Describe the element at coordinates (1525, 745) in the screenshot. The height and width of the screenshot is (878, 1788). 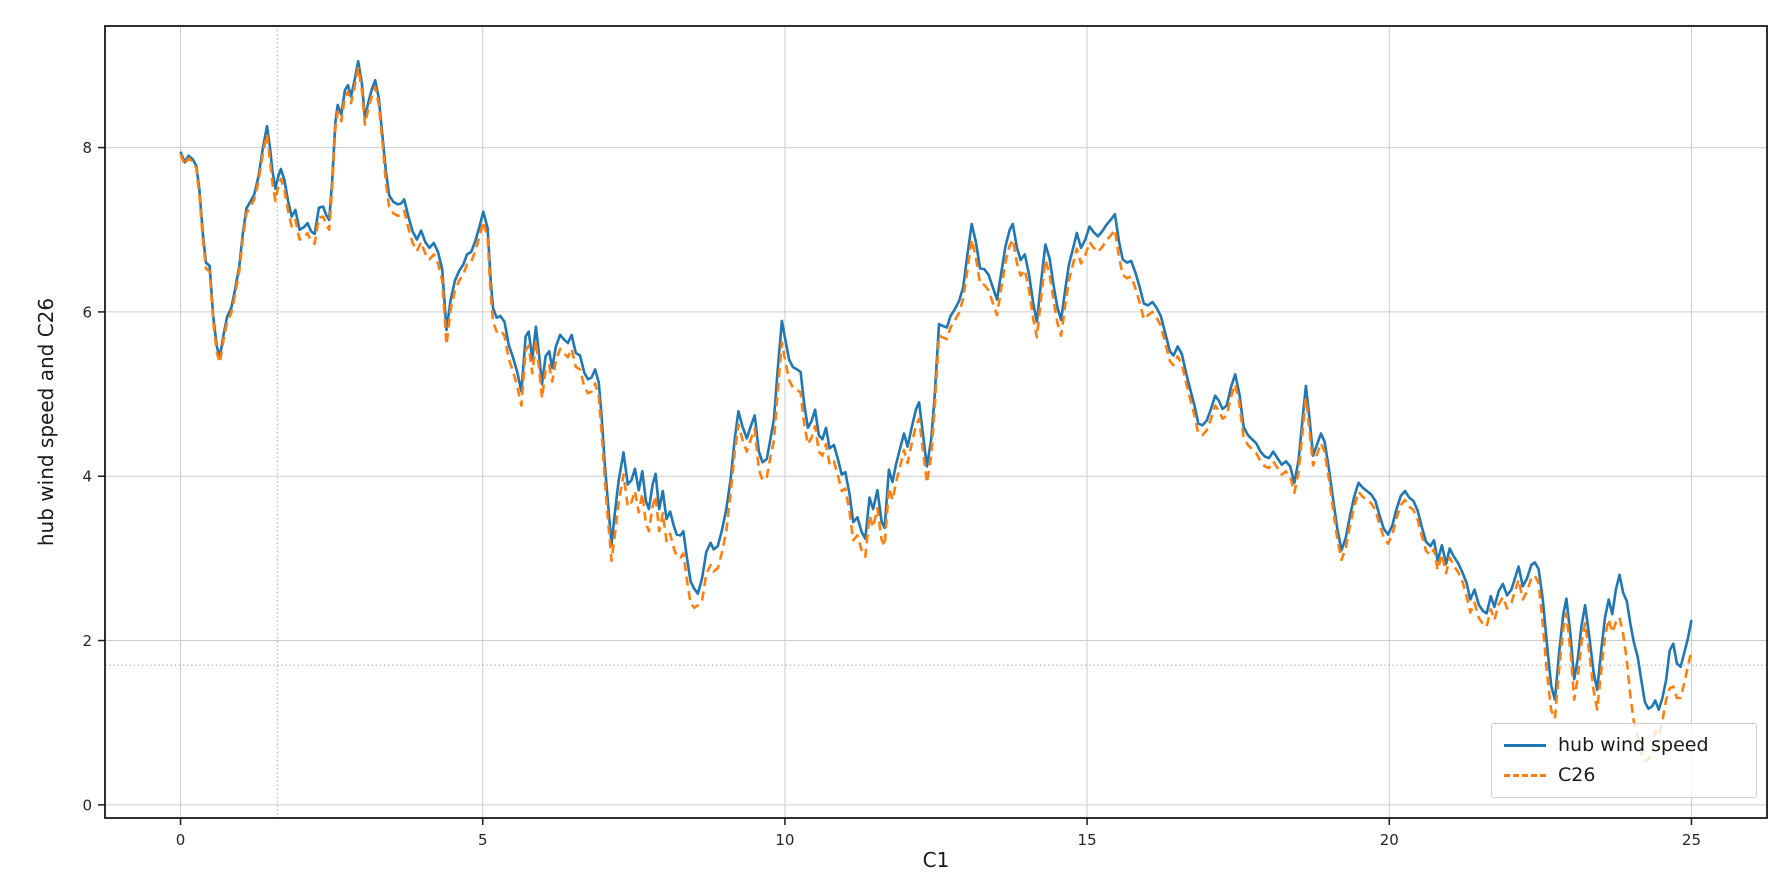
I see `legend-line-sample-solid-icon` at that location.